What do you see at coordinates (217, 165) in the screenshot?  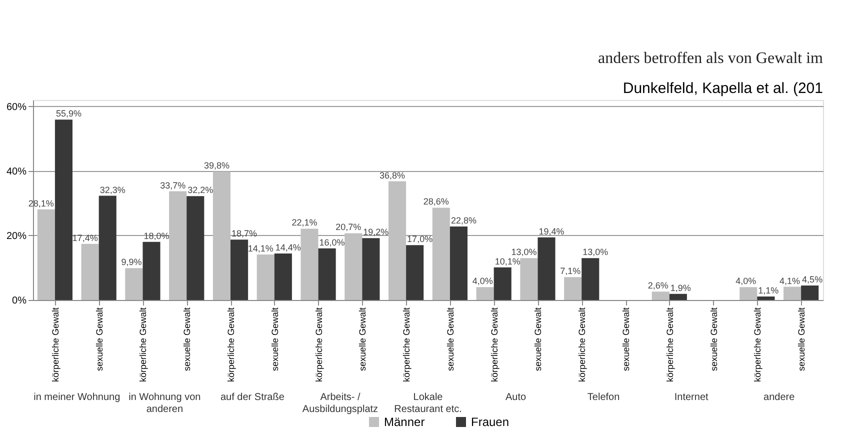 I see `data-label: 39,8%` at bounding box center [217, 165].